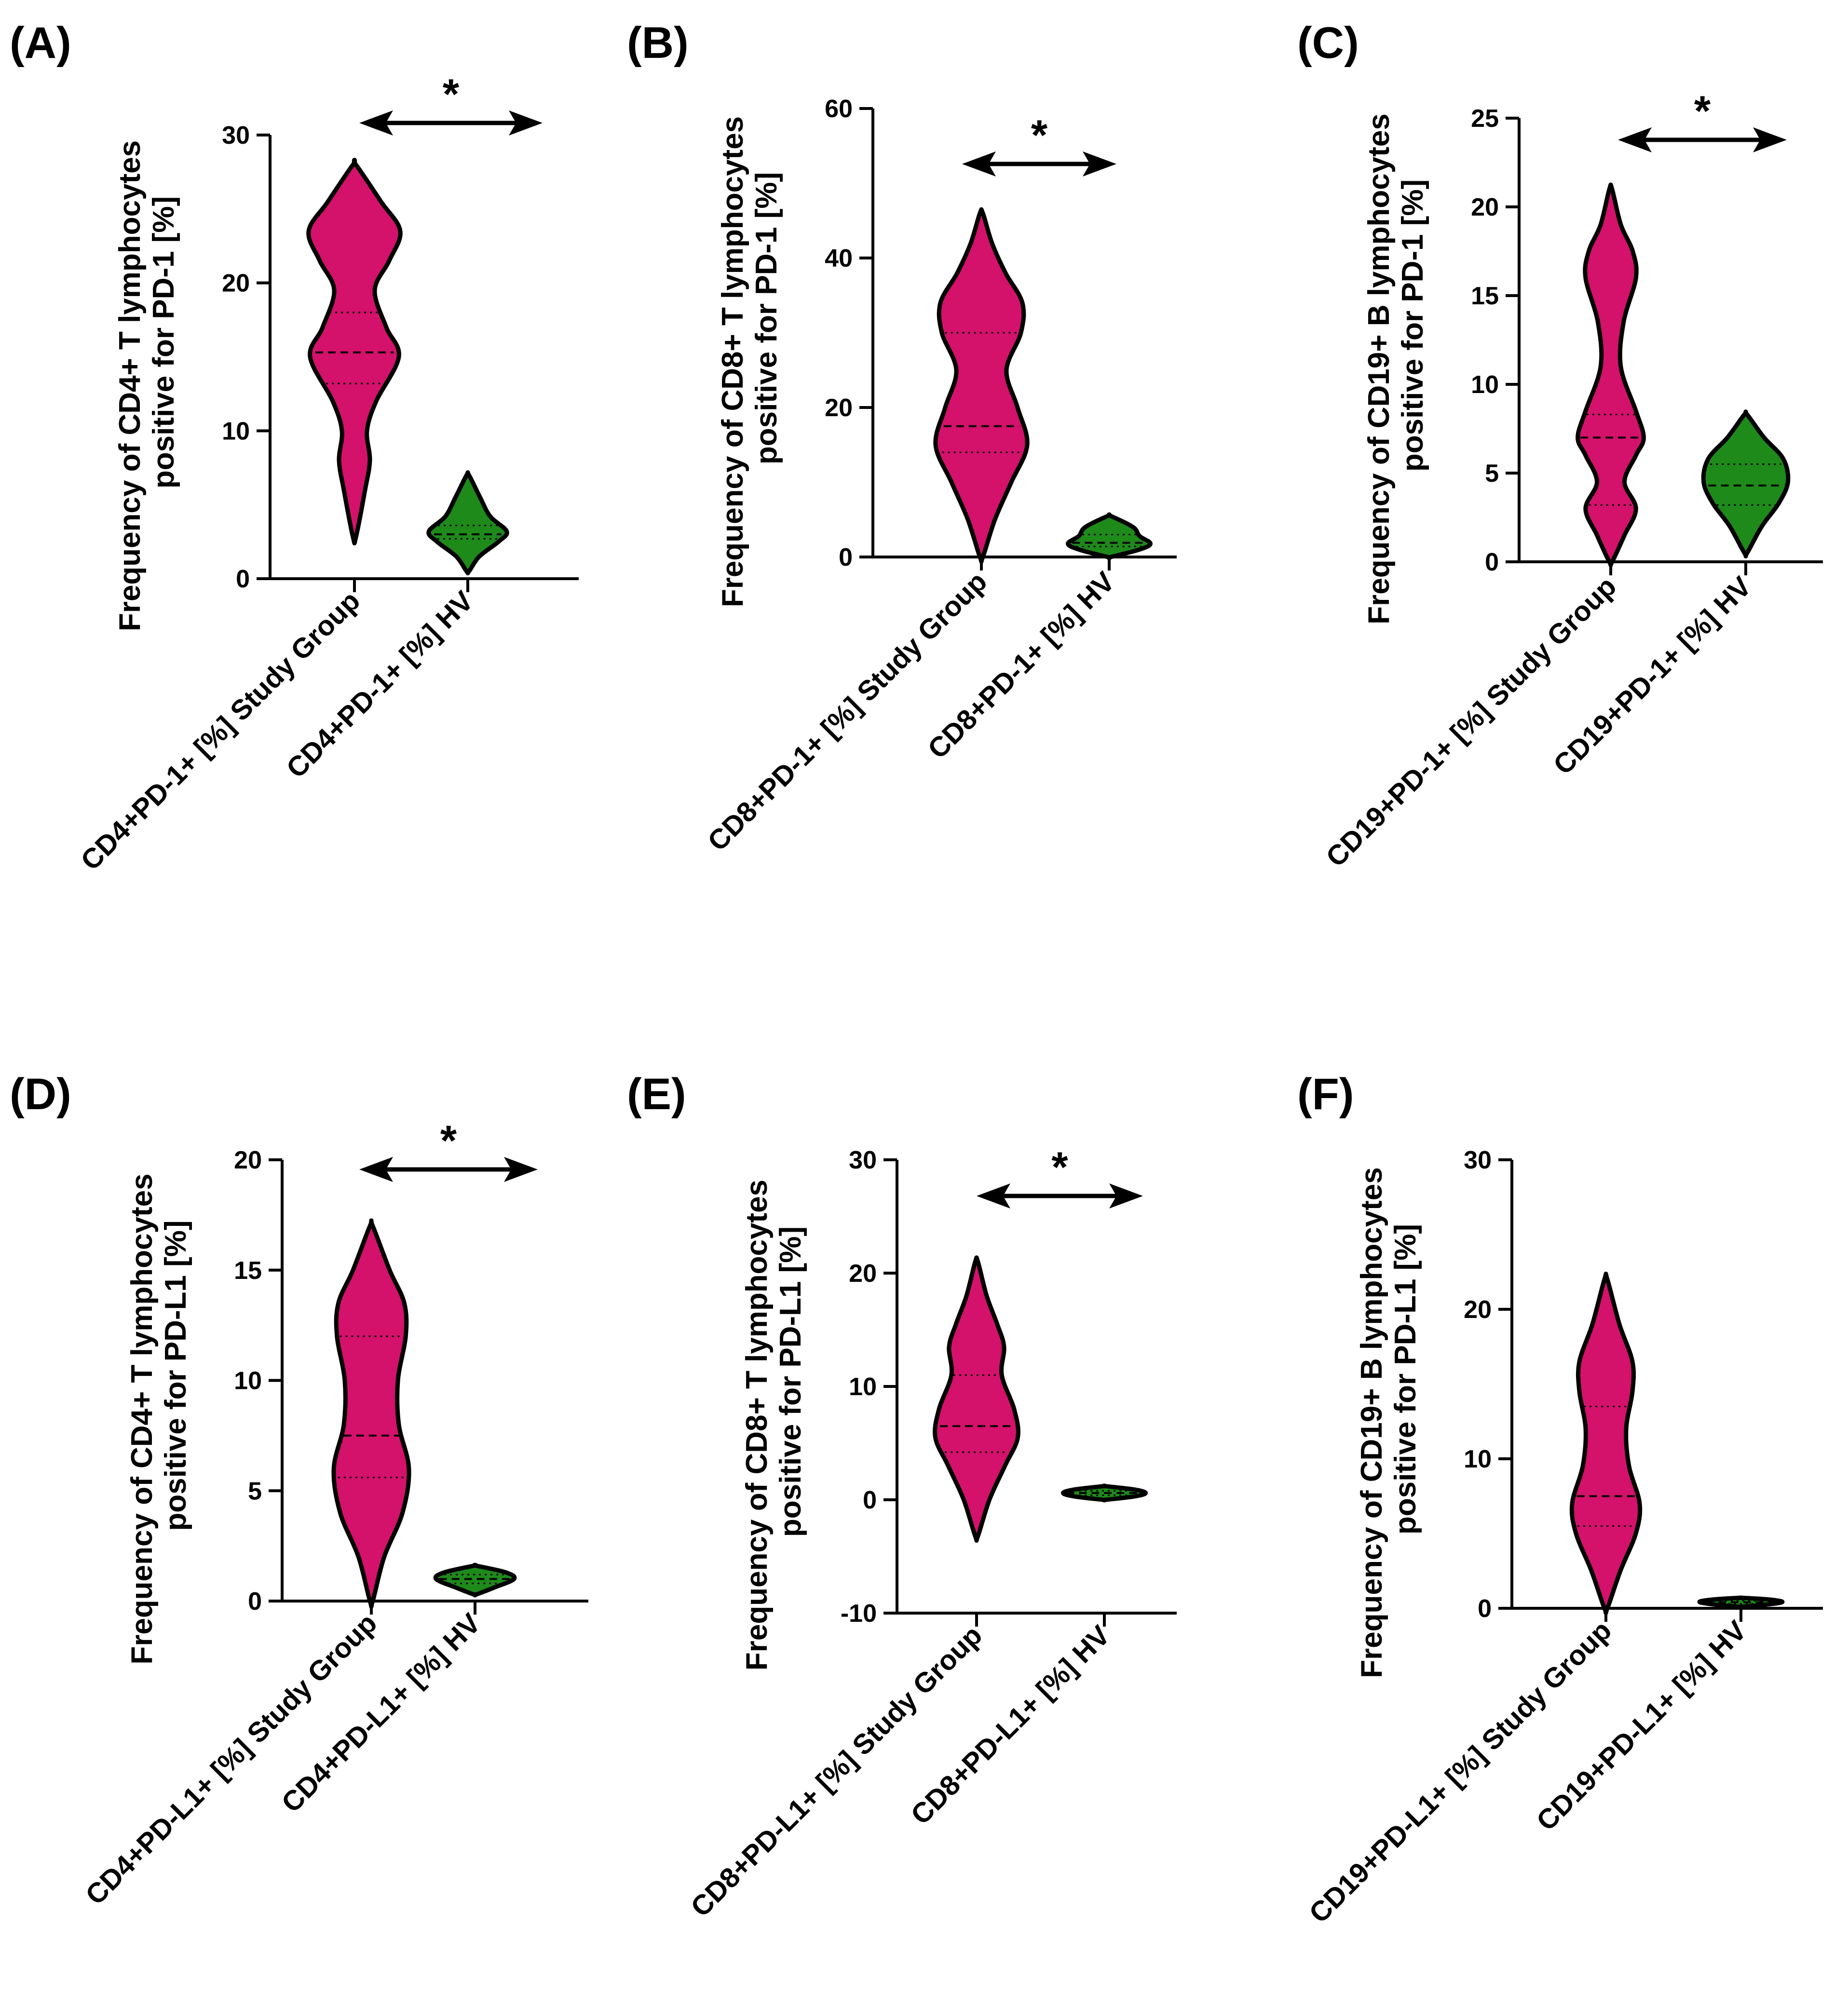 The image size is (1848, 2010). Describe the element at coordinates (40, 43) in the screenshot. I see `panel-label: (A)` at that location.